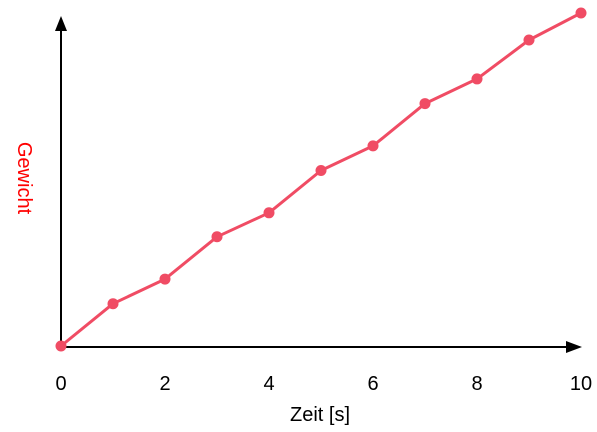 The height and width of the screenshot is (432, 597). Describe the element at coordinates (24, 178) in the screenshot. I see `y-axis-label: Gewicht` at that location.